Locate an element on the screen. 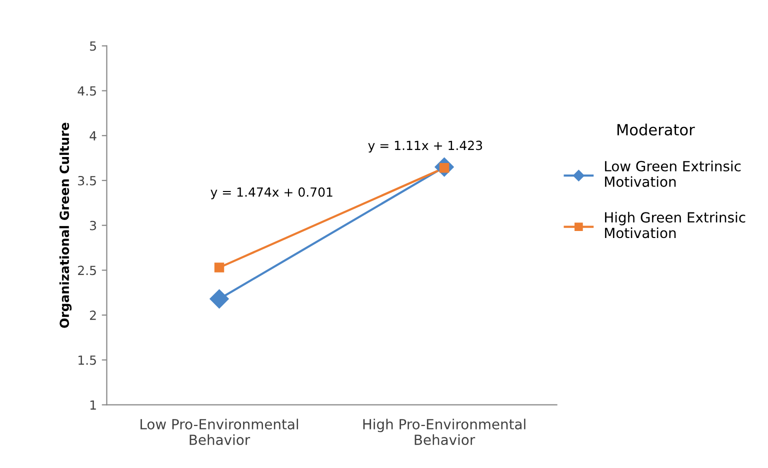  y-tick-label: 1 is located at coordinates (93, 405).